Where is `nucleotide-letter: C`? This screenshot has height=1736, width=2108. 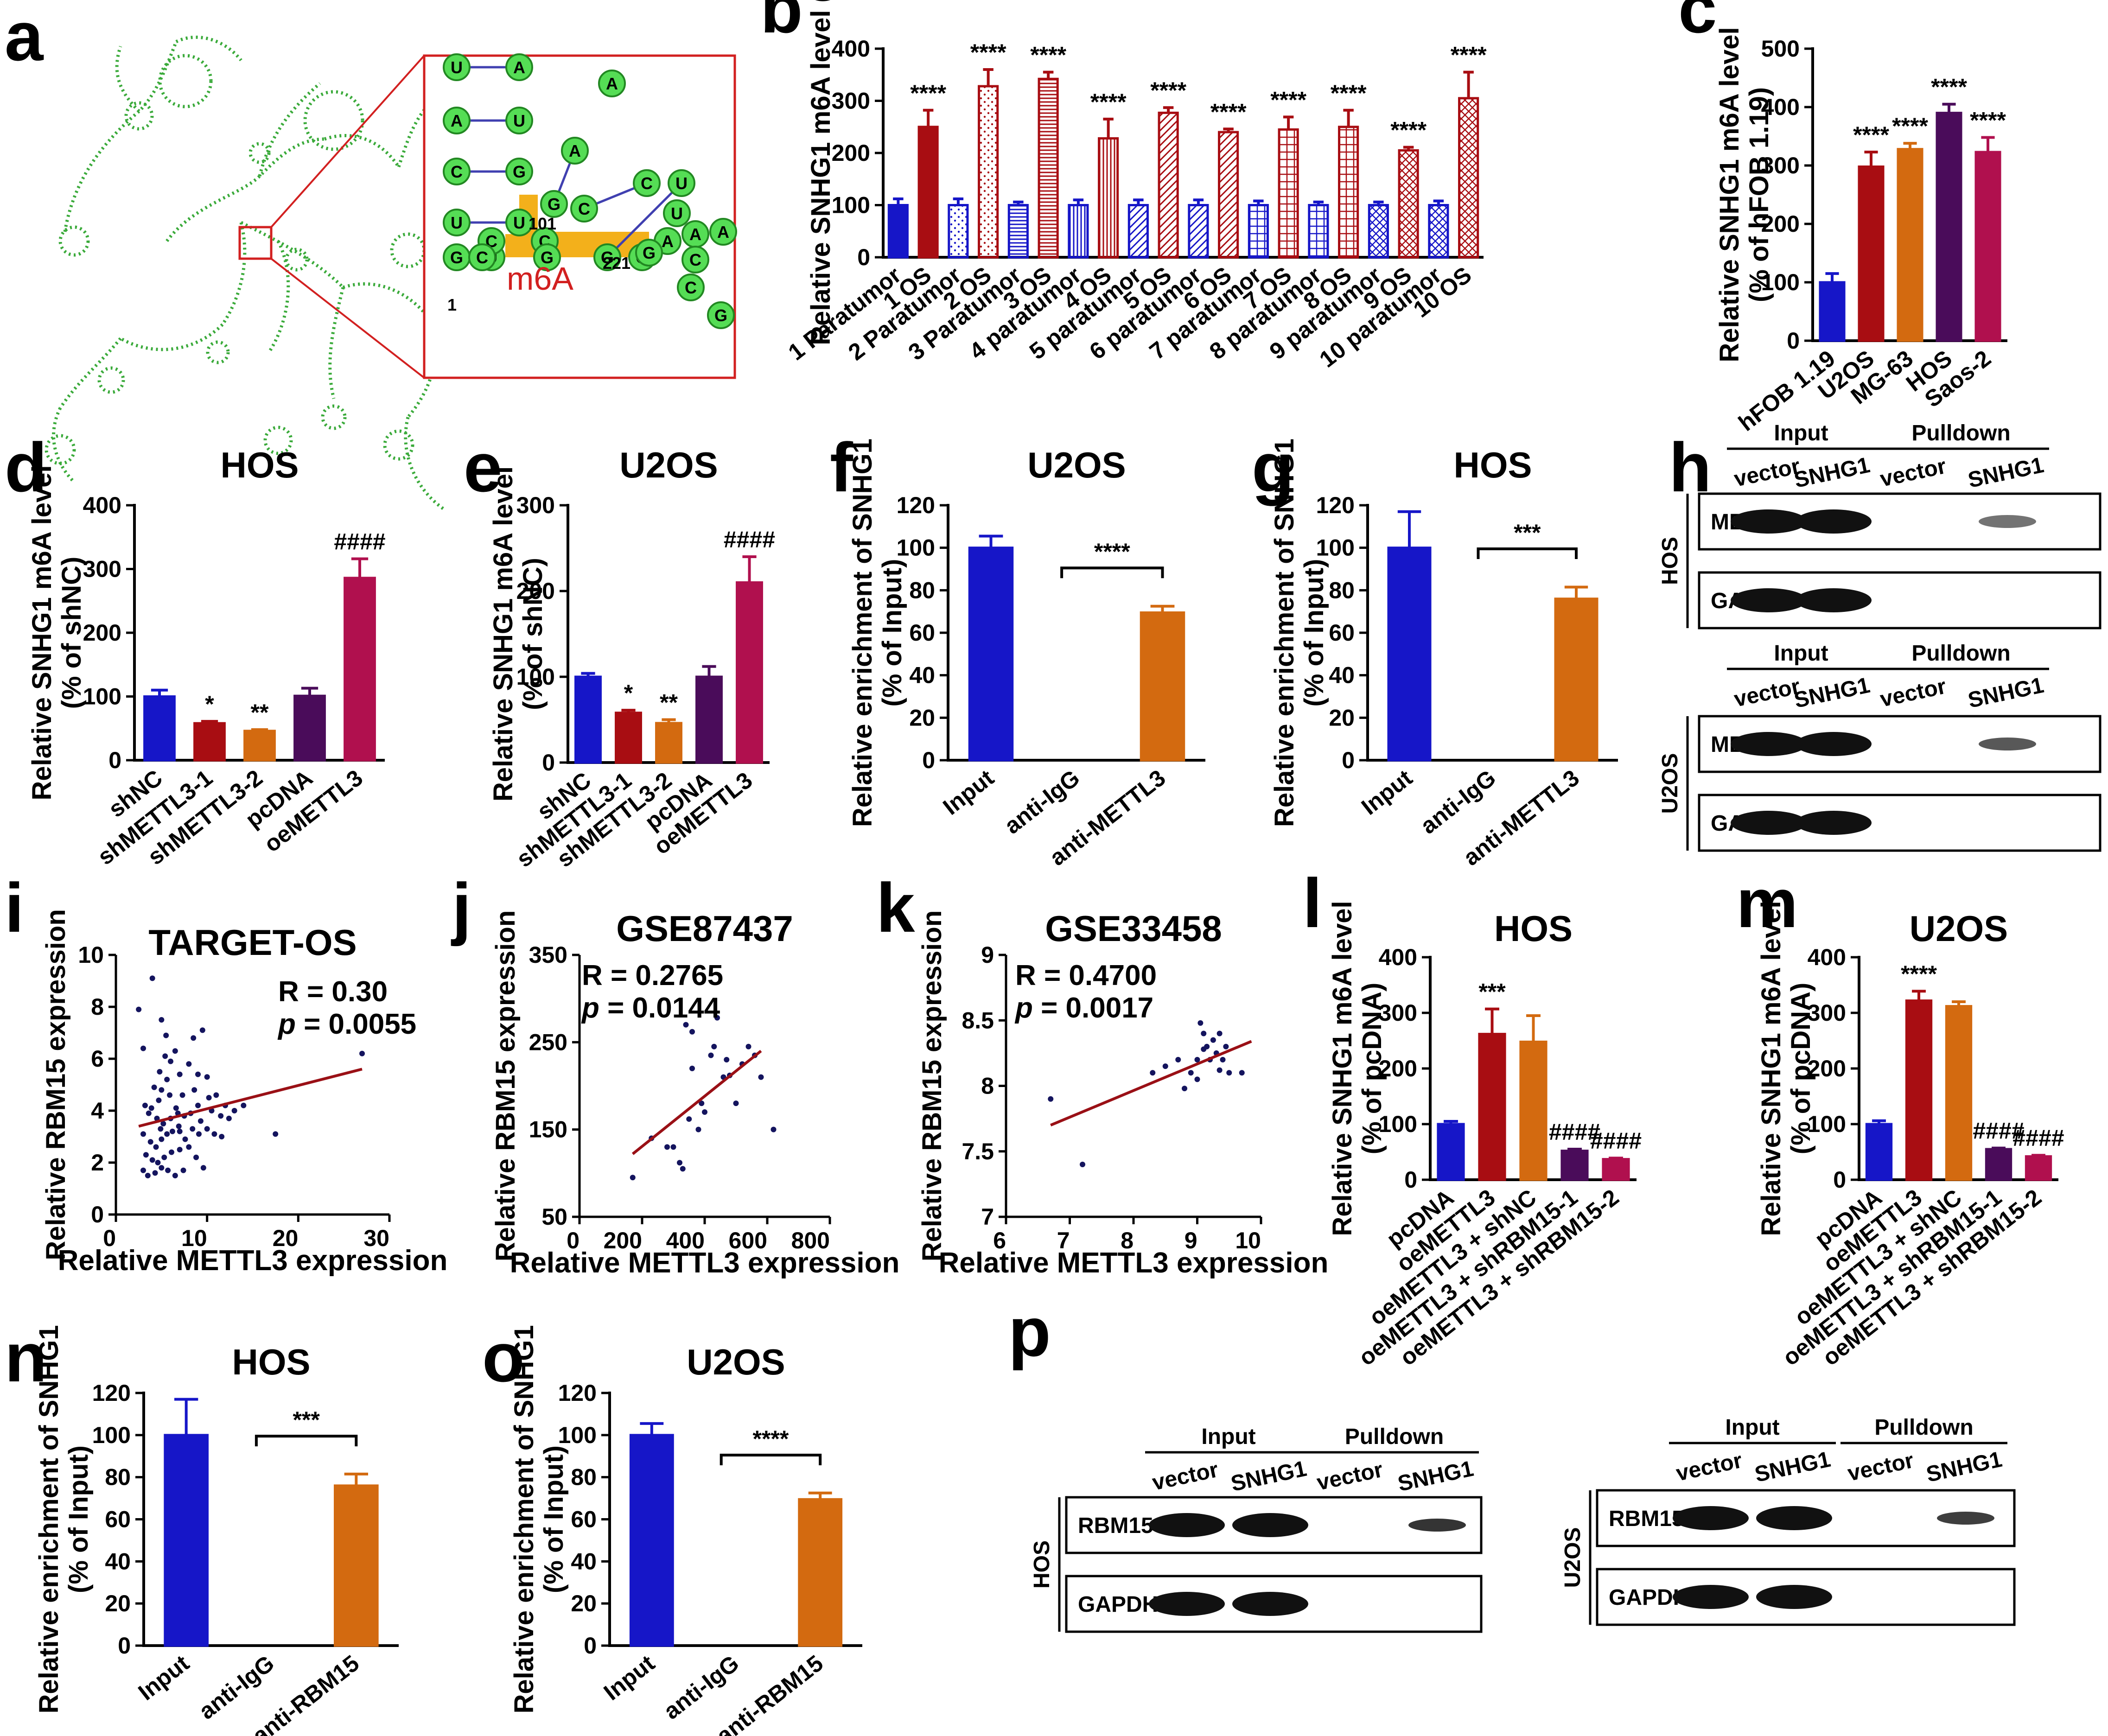 nucleotide-letter: C is located at coordinates (647, 183).